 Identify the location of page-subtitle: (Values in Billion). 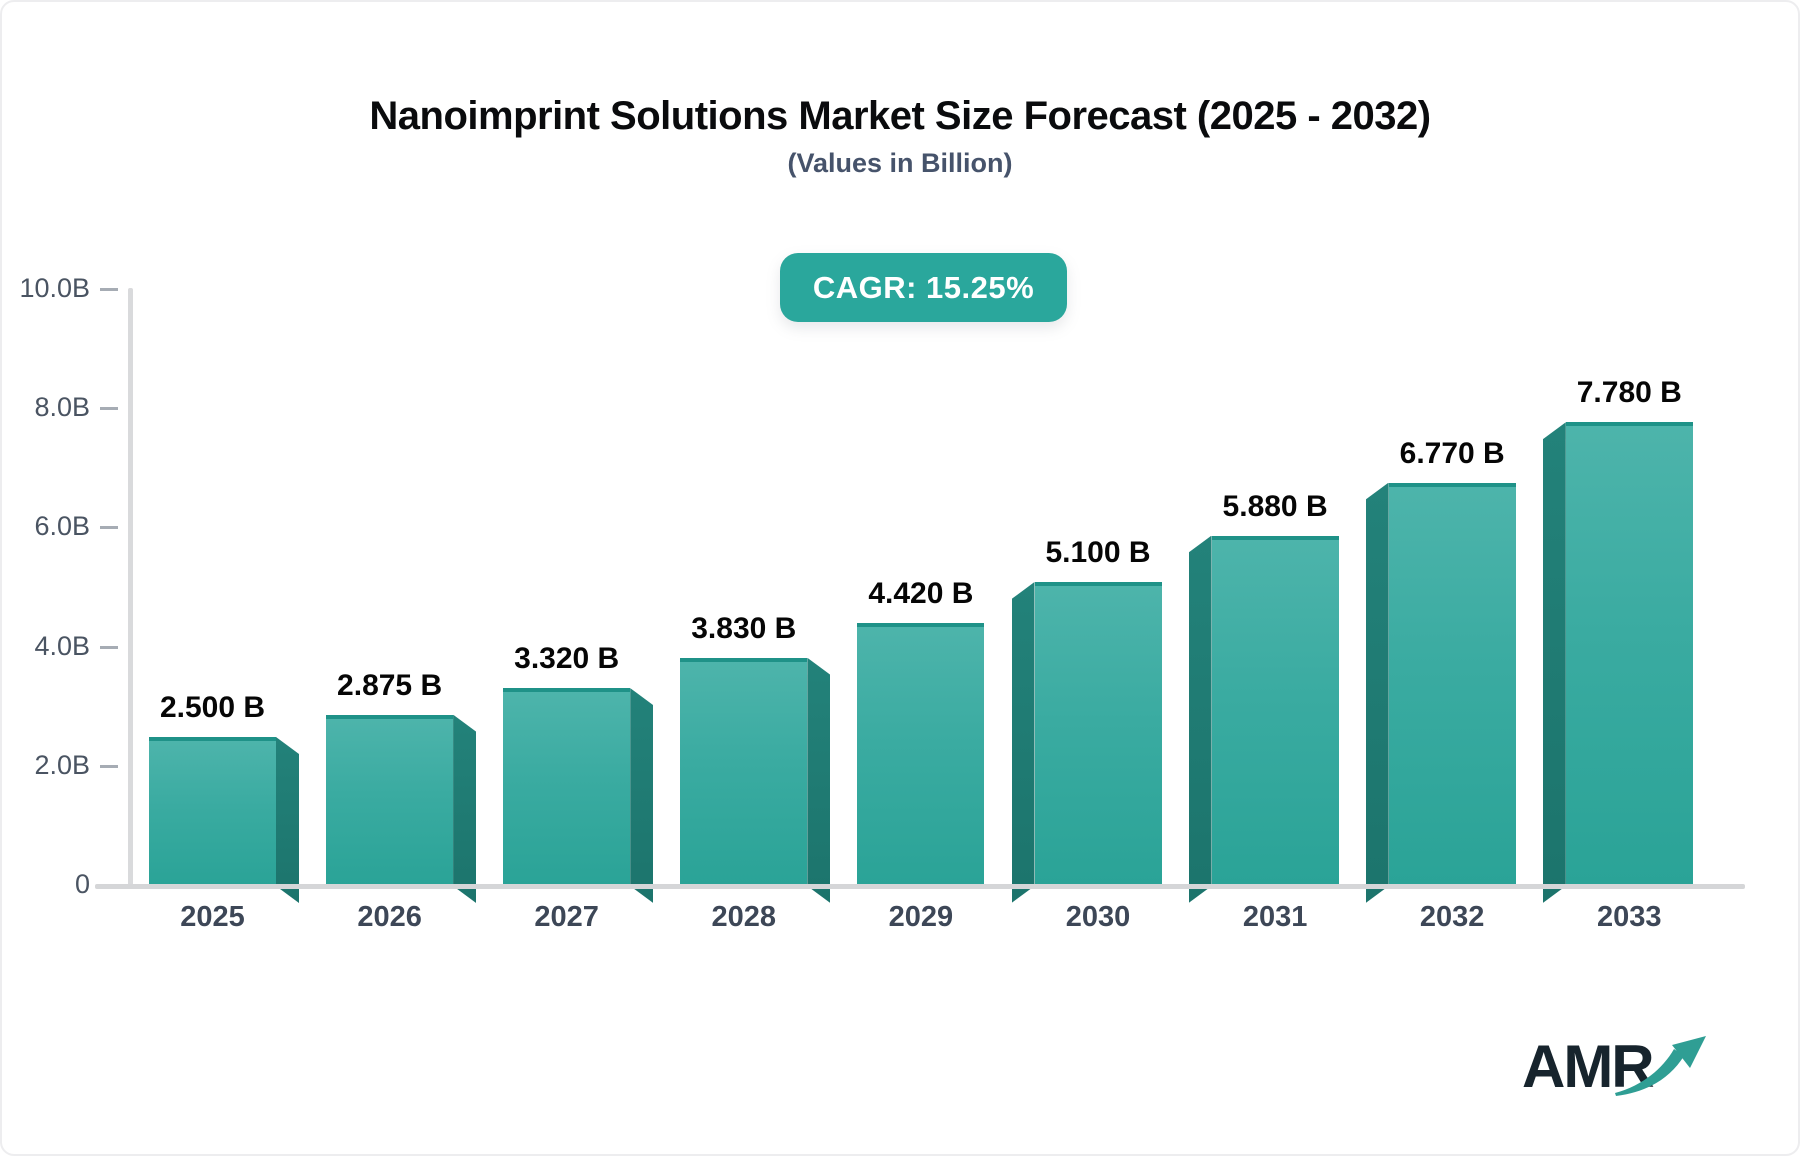
(900, 163).